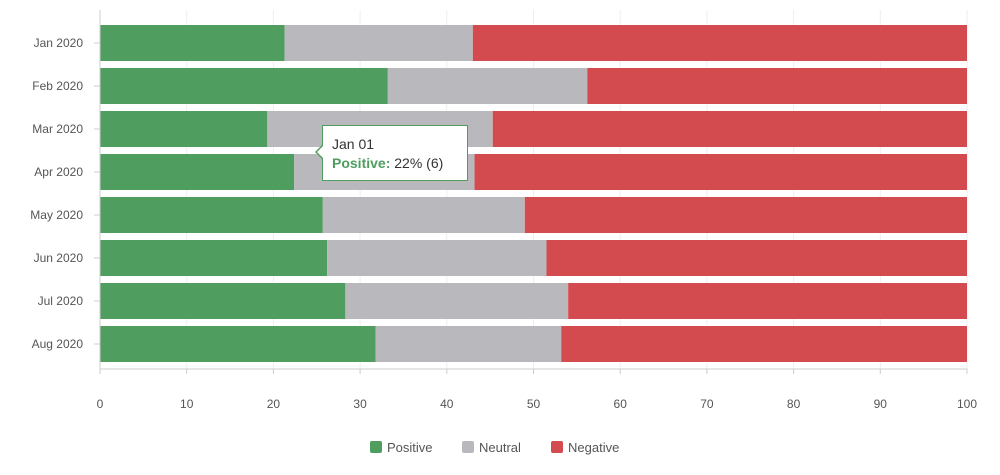 The width and height of the screenshot is (1000, 475). Describe the element at coordinates (214, 258) in the screenshot. I see `bar-positive-jun-2020` at that location.